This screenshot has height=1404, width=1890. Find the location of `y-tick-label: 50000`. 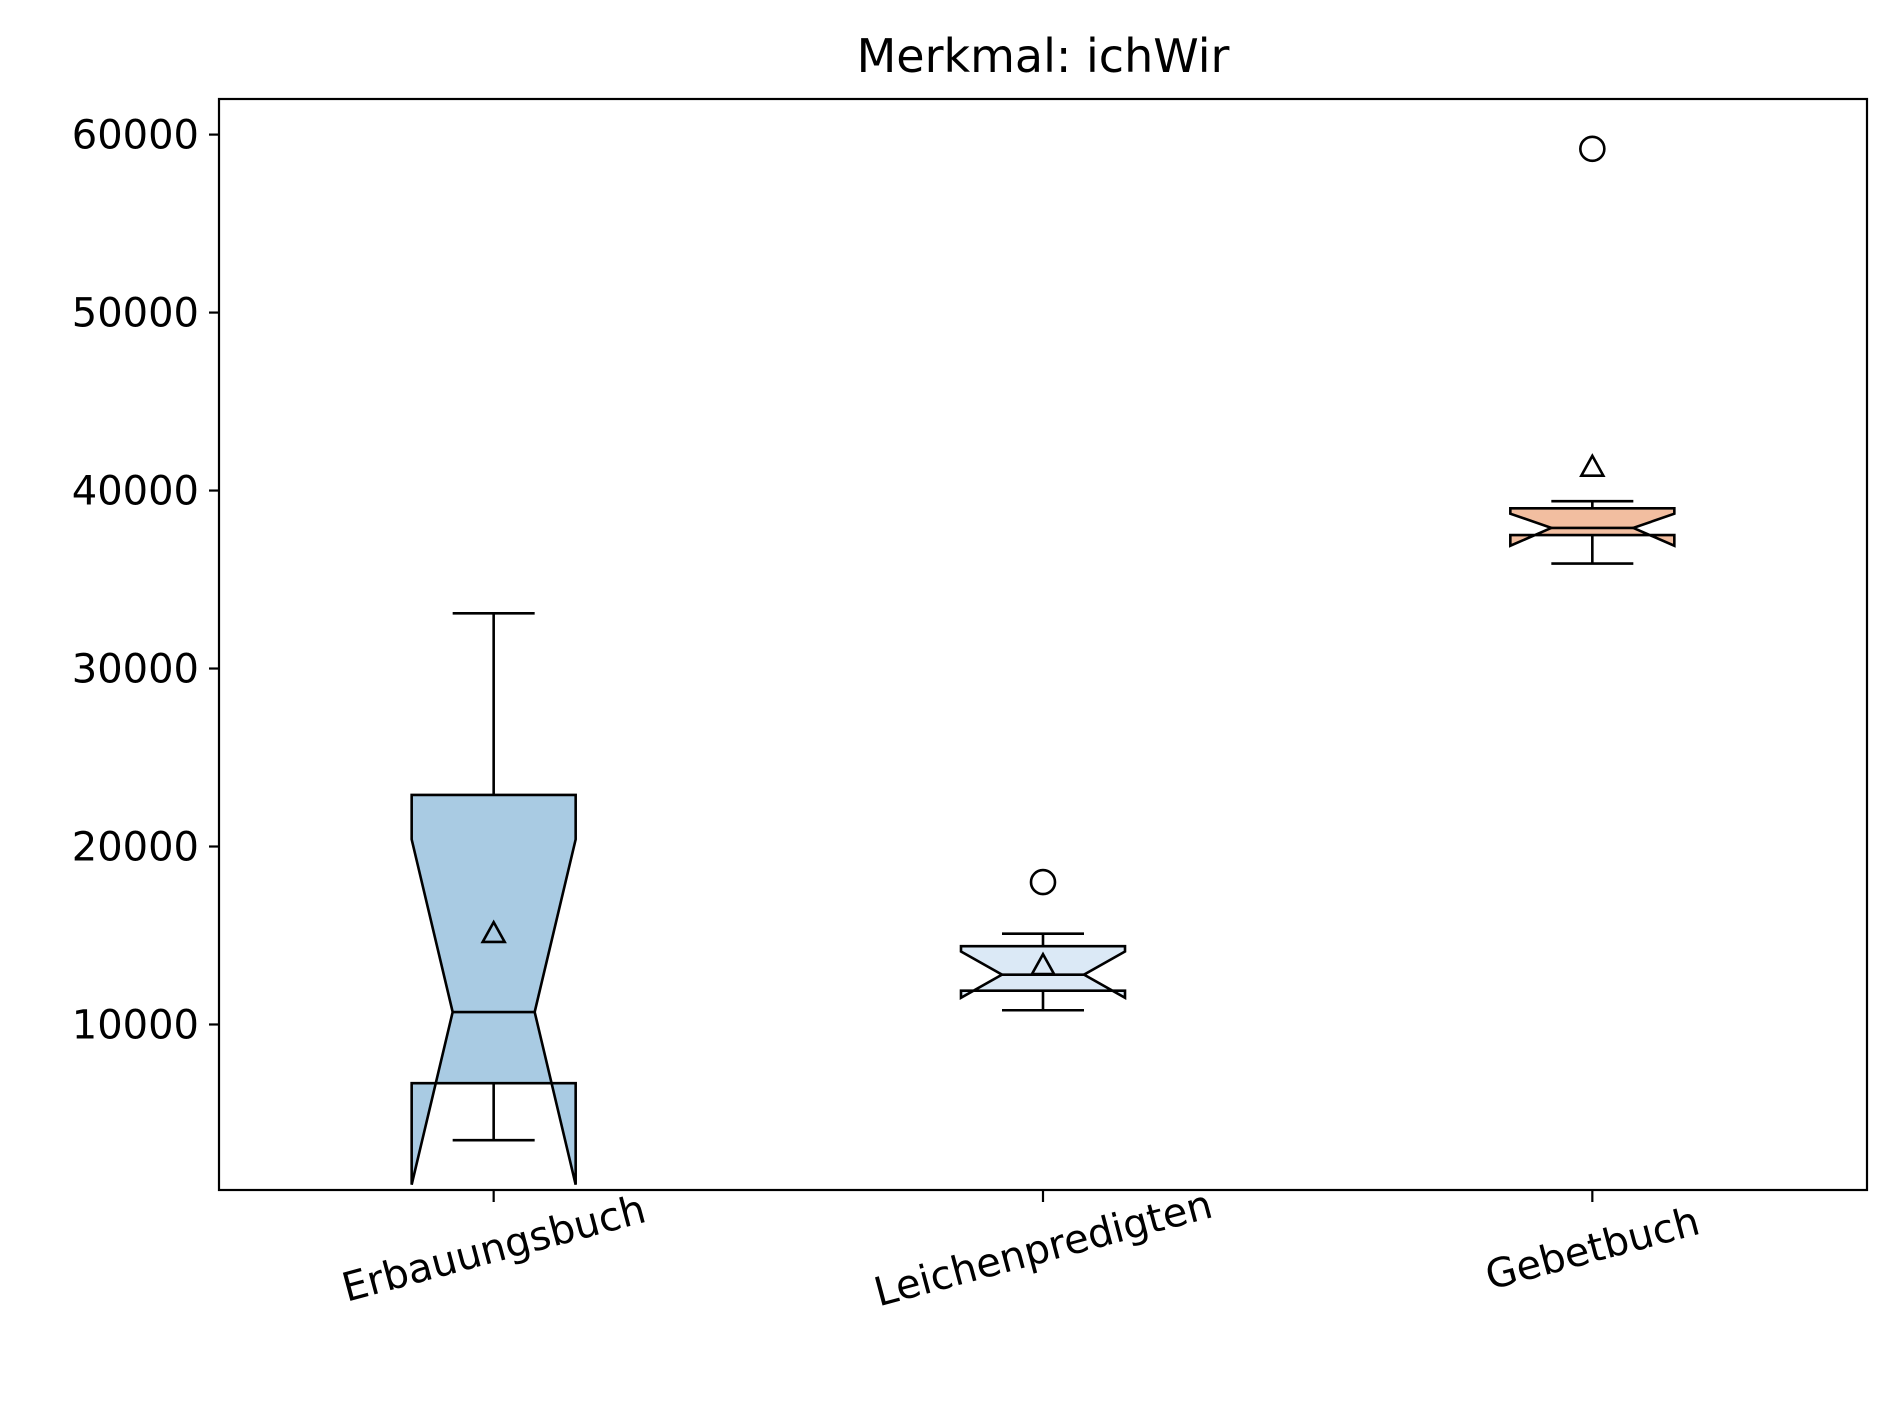

y-tick-label: 50000 is located at coordinates (135, 314).